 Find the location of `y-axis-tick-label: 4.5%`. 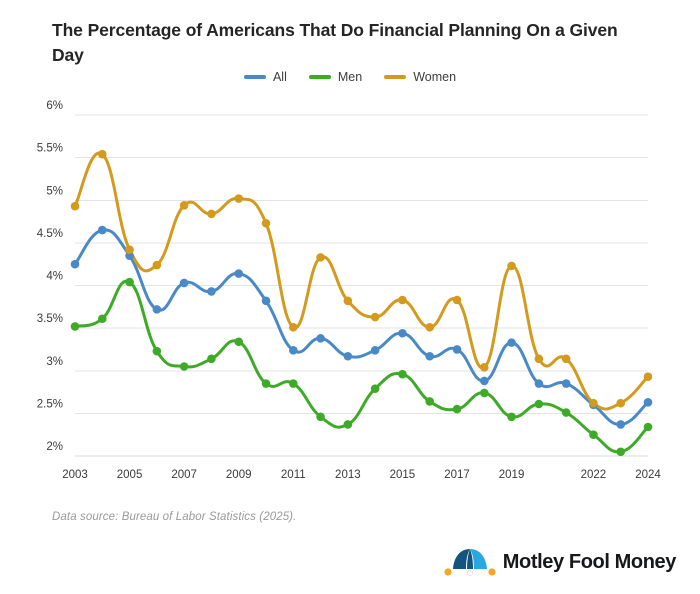

y-axis-tick-label: 4.5% is located at coordinates (50, 234).